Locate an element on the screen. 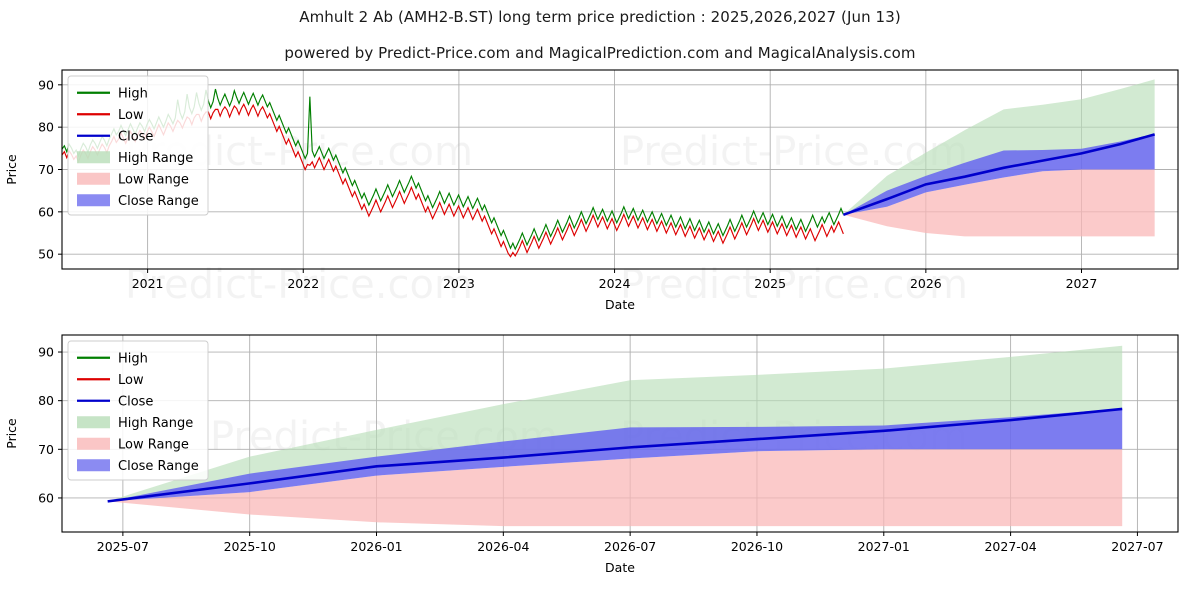  x-tick-label: 2022 is located at coordinates (303, 283).